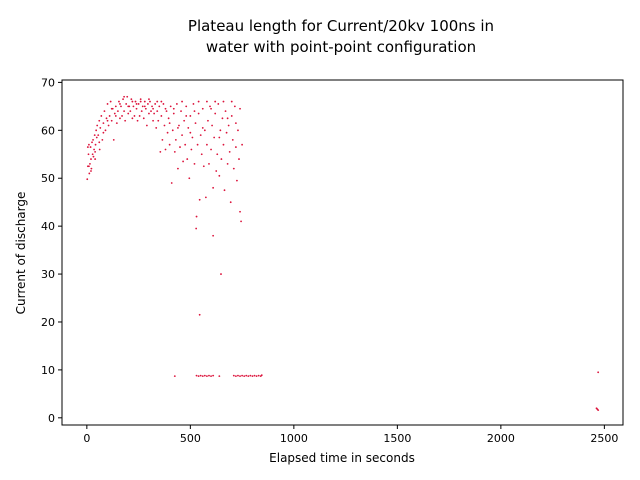  What do you see at coordinates (604, 438) in the screenshot?
I see `x-tick-label: 2500` at bounding box center [604, 438].